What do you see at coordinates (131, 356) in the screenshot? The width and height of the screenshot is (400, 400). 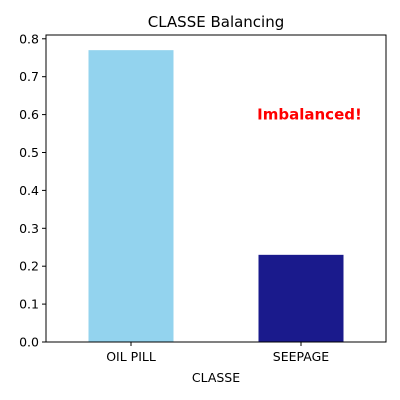 I see `x-tick-label: OIL PILL` at bounding box center [131, 356].